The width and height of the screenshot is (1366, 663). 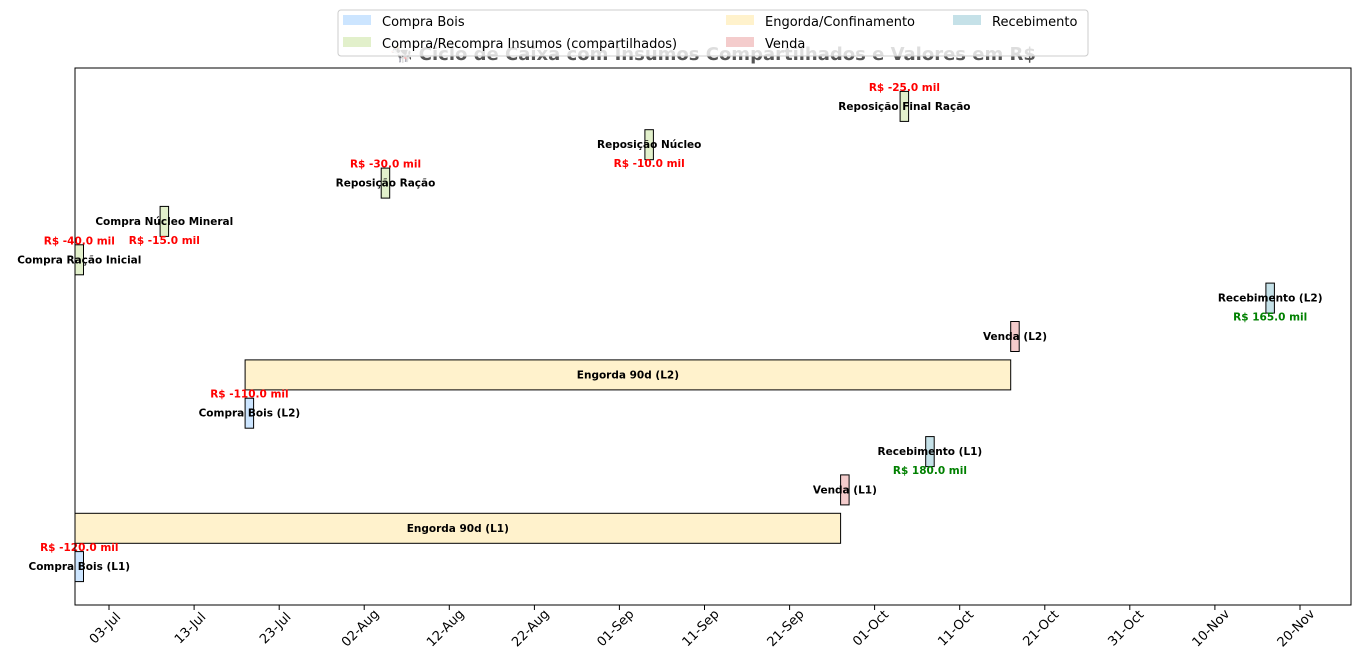 I want to click on legend-swatch-venda, so click(x=740, y=42).